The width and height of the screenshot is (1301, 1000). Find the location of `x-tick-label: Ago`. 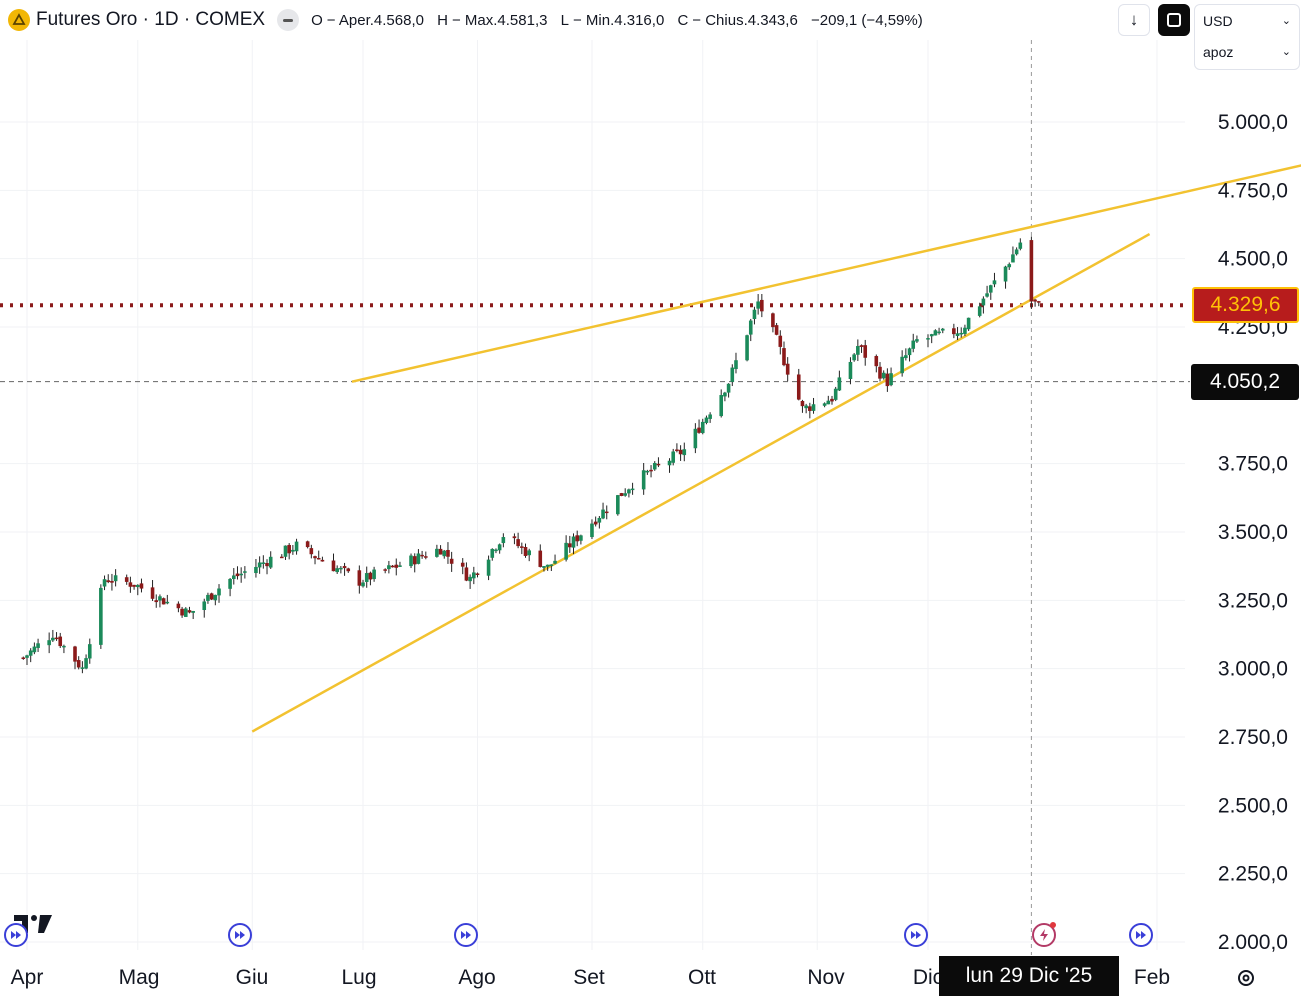

x-tick-label: Ago is located at coordinates (477, 977).